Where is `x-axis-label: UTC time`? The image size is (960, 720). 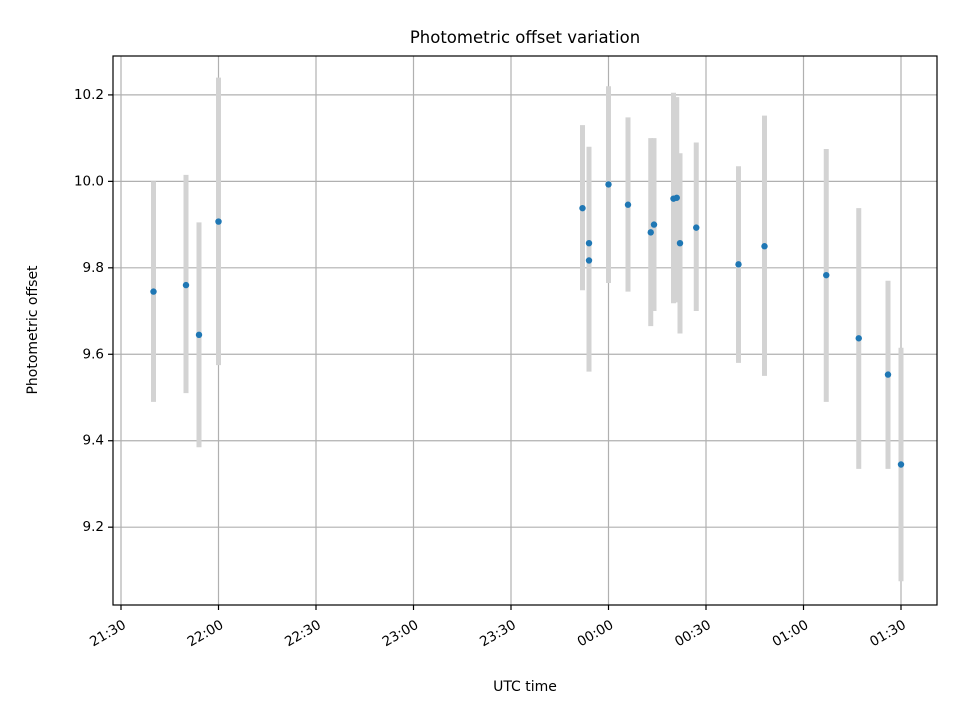 x-axis-label: UTC time is located at coordinates (525, 687).